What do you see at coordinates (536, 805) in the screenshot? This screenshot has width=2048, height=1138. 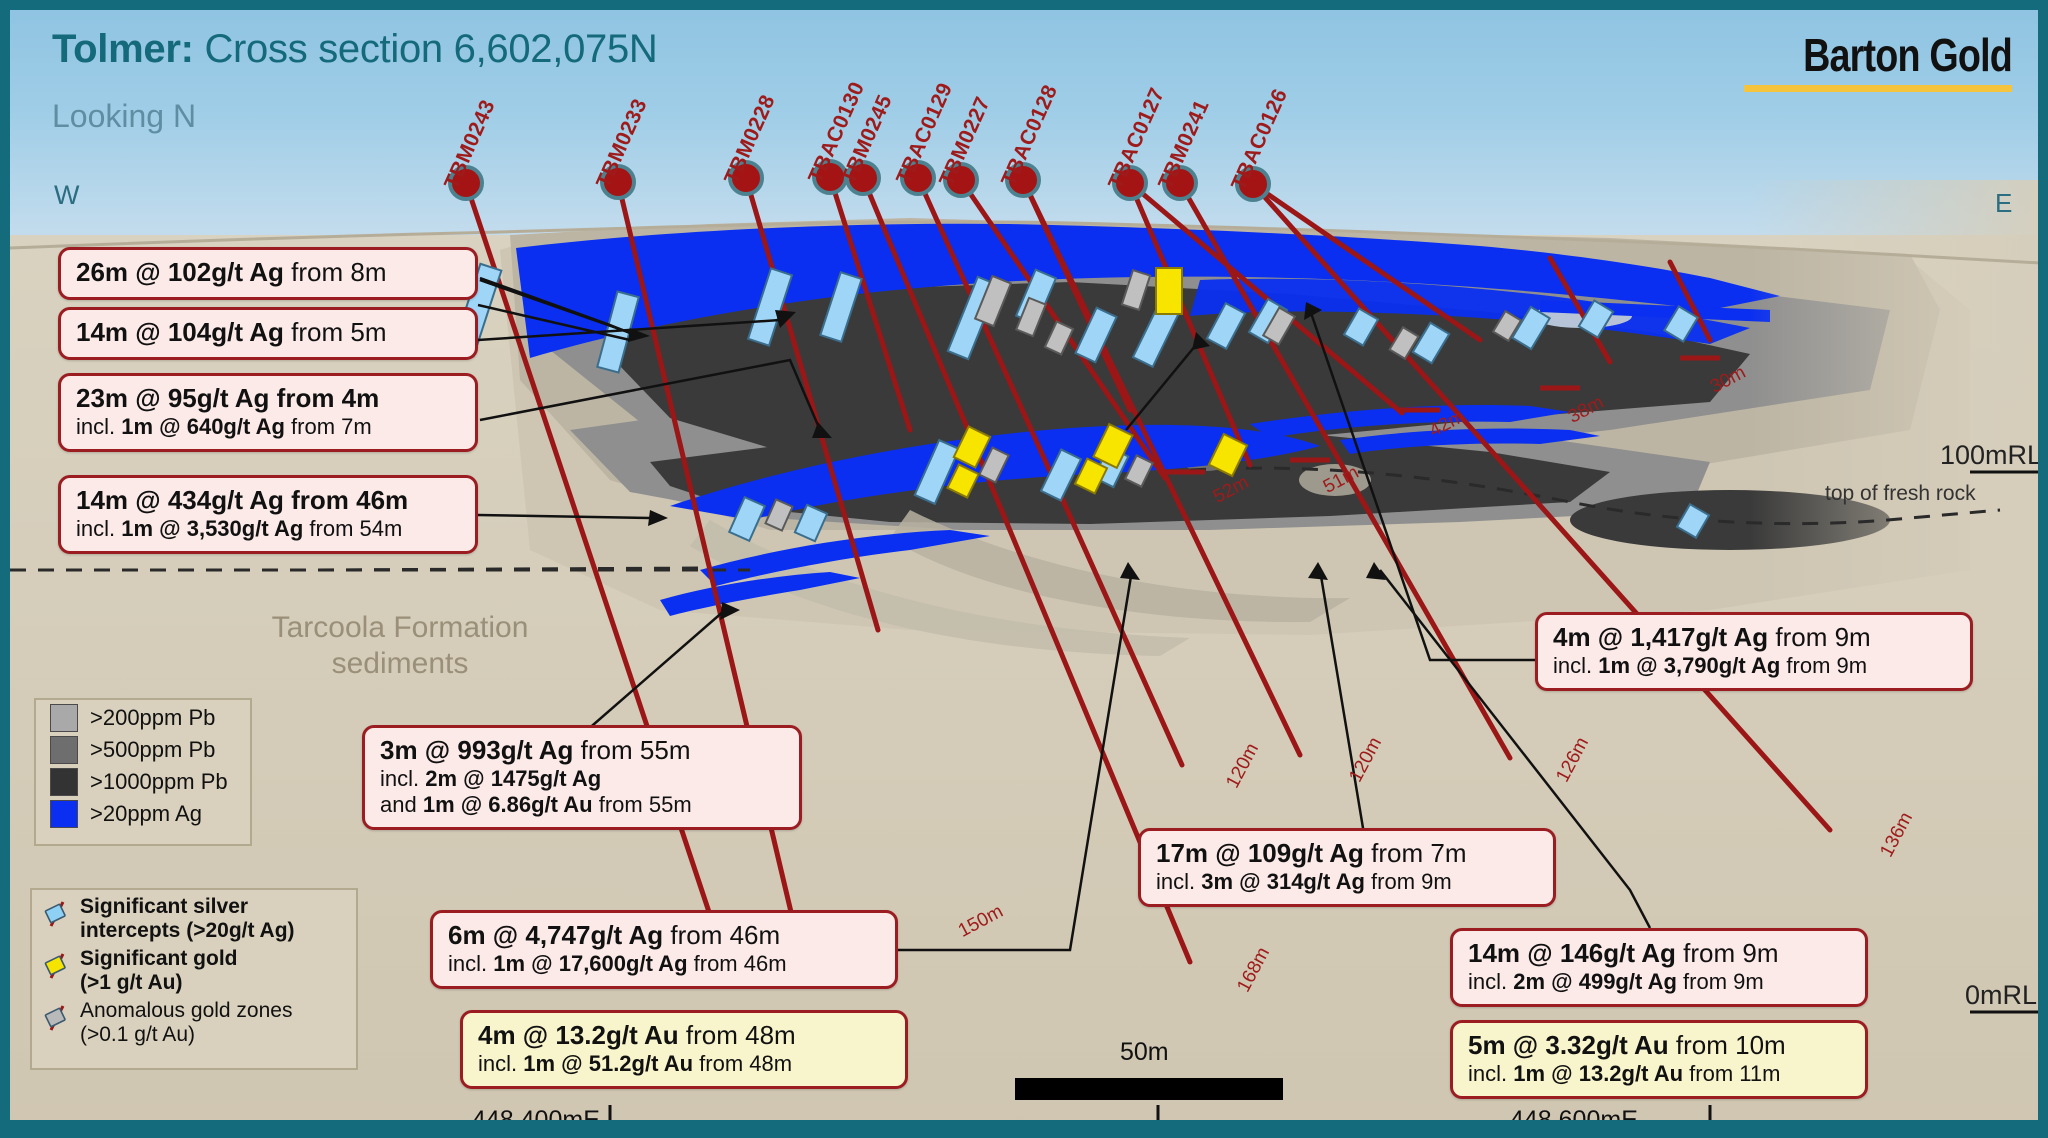 I see `callout-tbm0245-ag-line-3: and 1m @ 6.86g/t Au from 55m` at bounding box center [536, 805].